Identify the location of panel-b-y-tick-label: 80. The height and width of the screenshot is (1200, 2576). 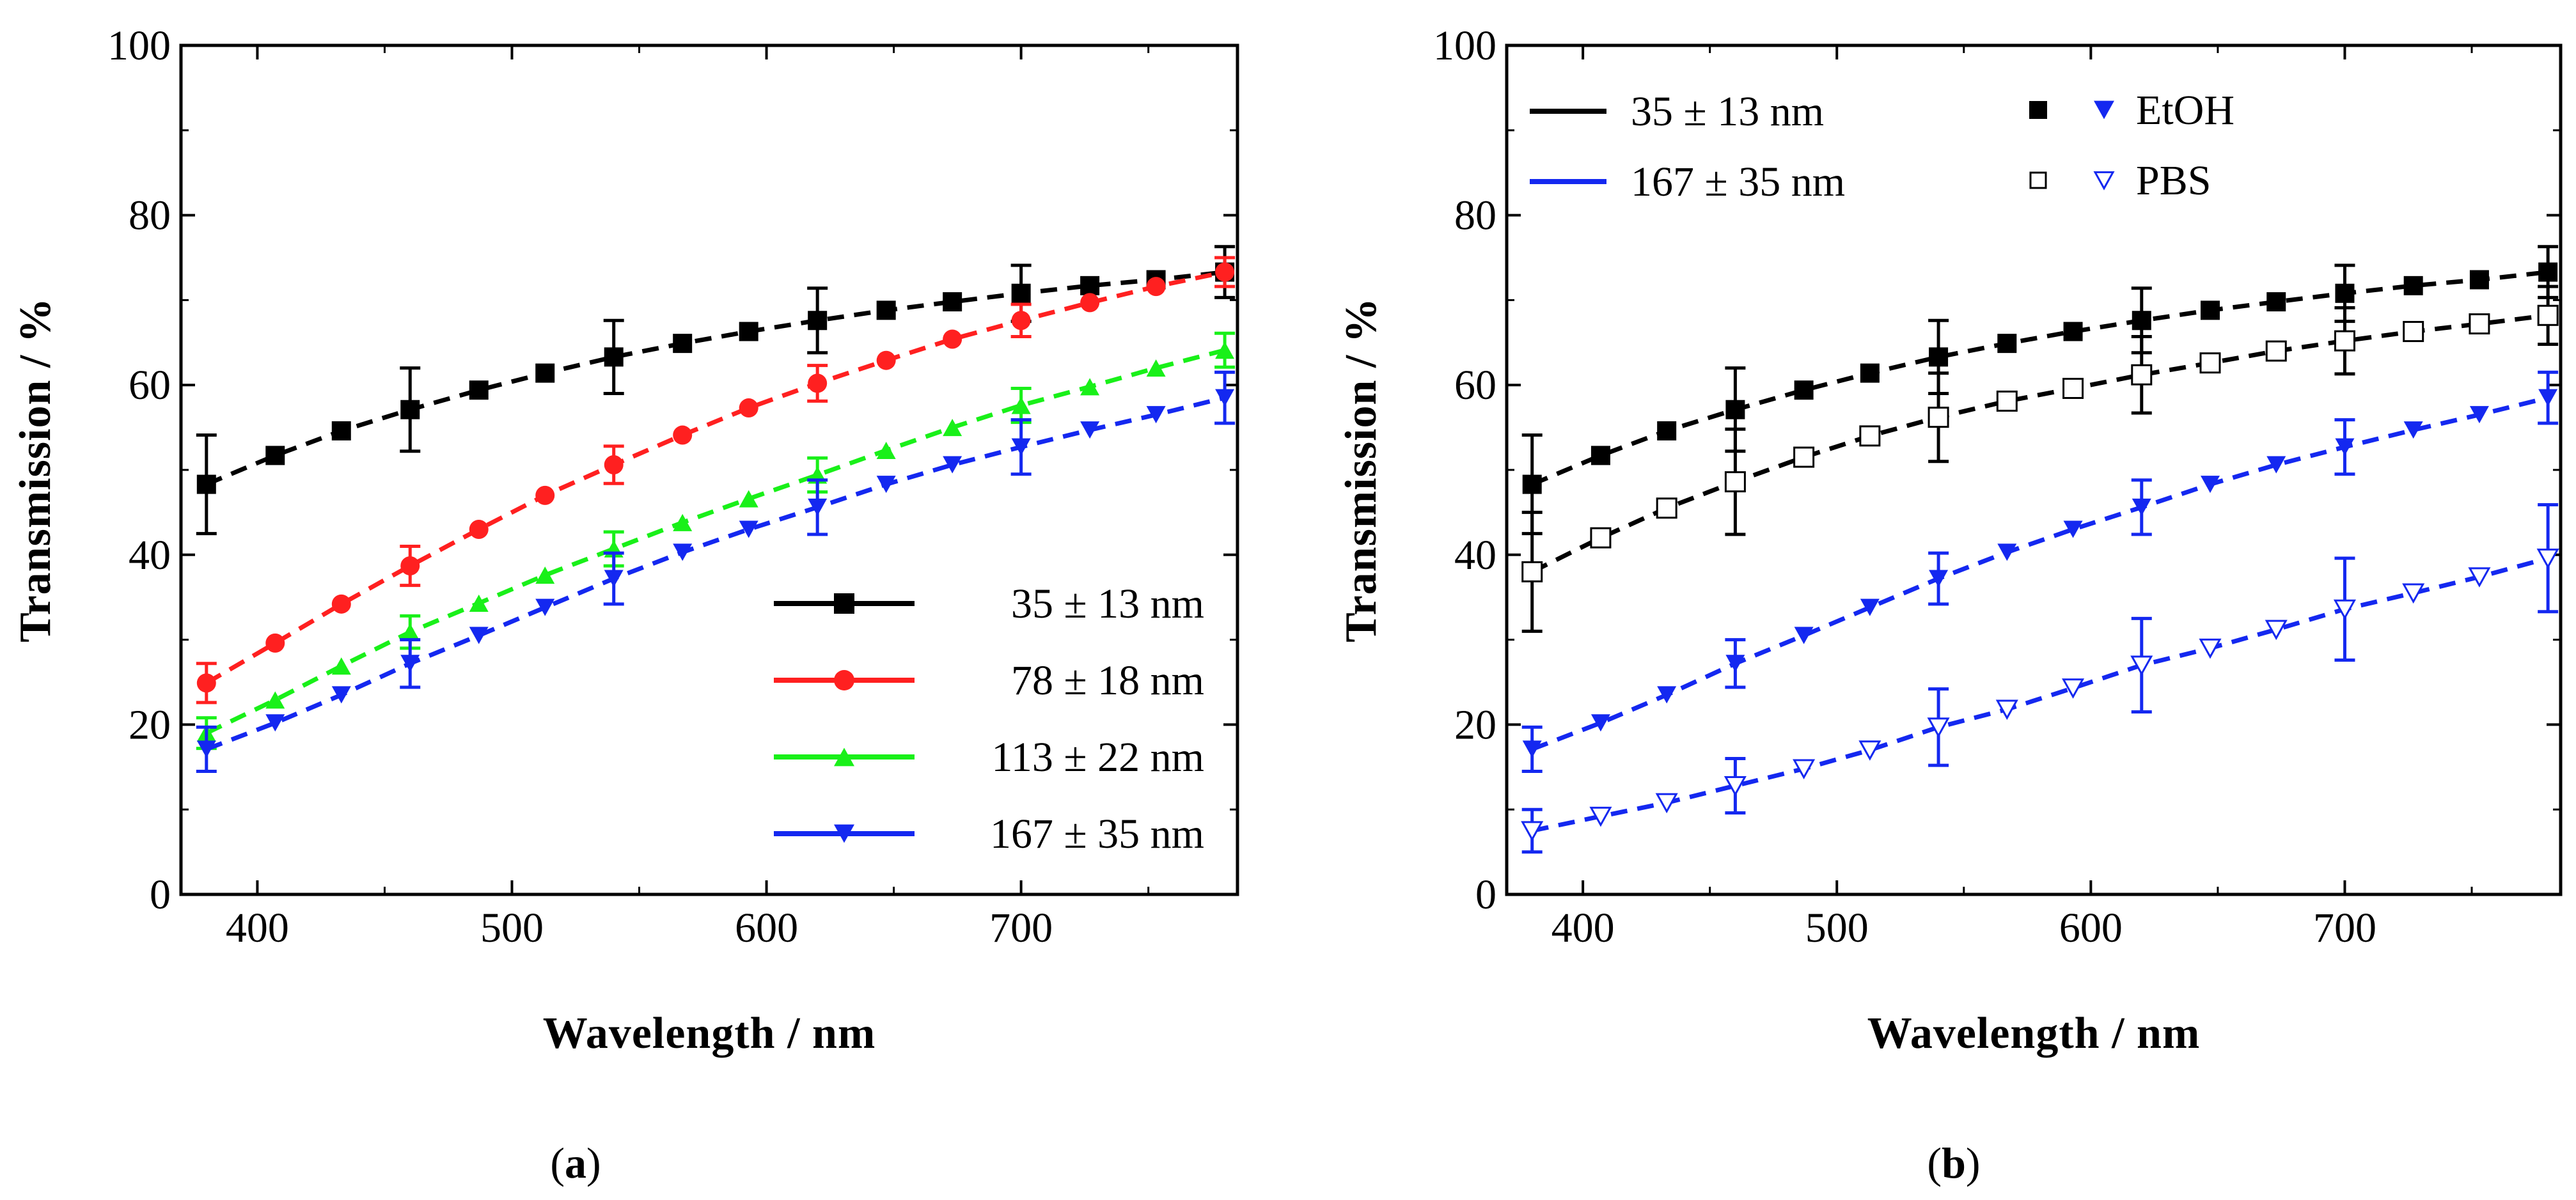
(1475, 216).